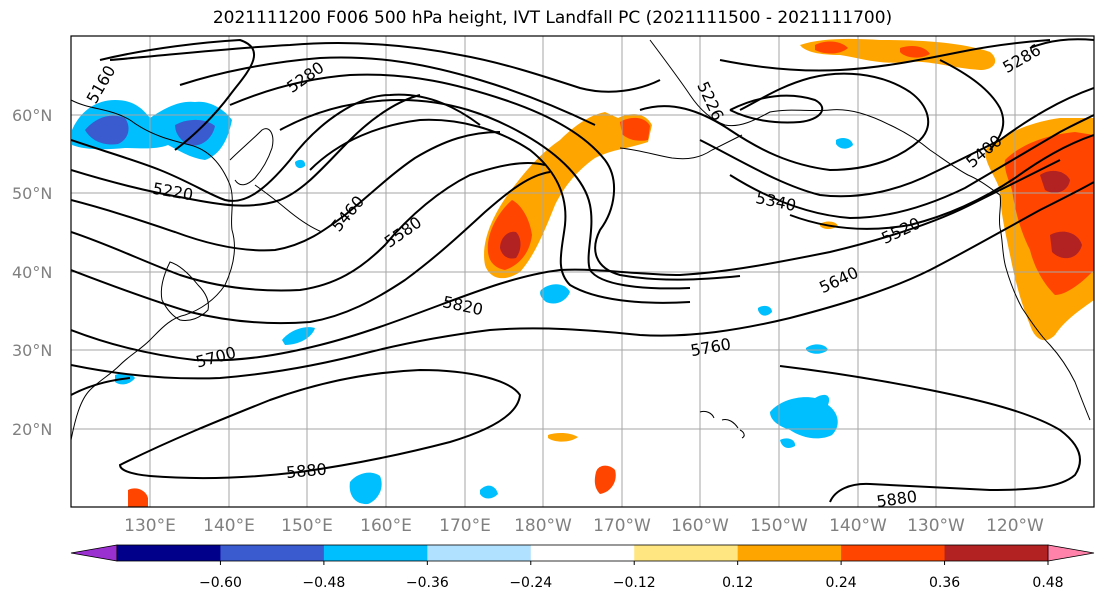 This screenshot has width=1105, height=601. Describe the element at coordinates (427, 583) in the screenshot. I see `colorbar-tick-label: −0.36` at that location.